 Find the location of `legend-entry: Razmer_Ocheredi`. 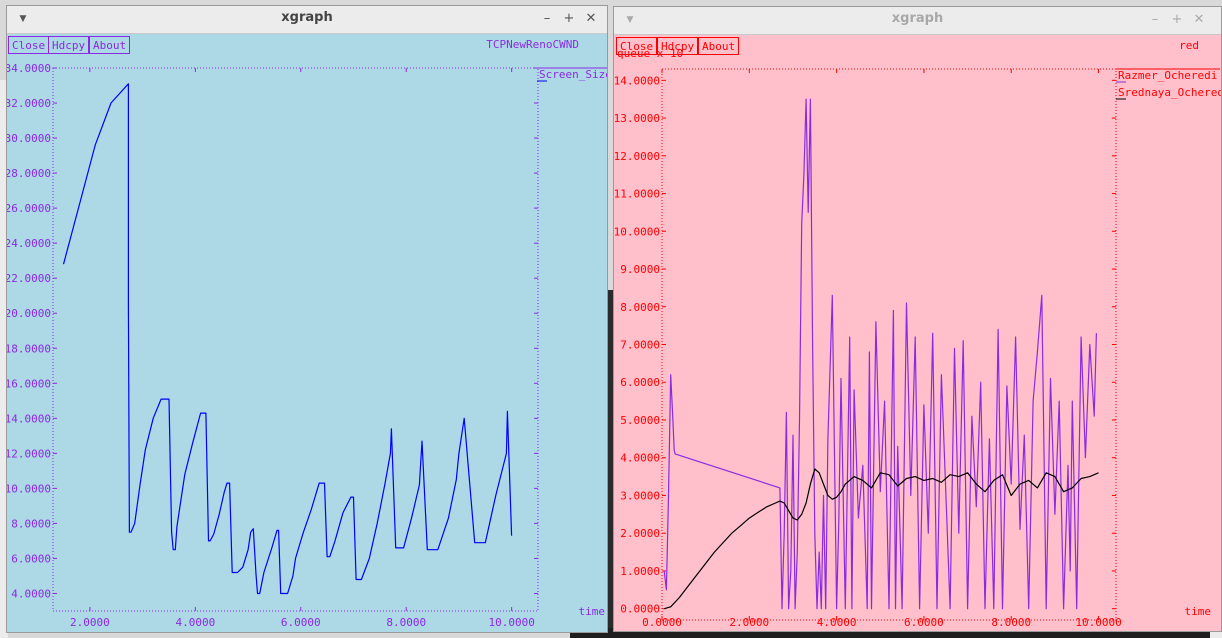

legend-entry: Razmer_Ocheredi is located at coordinates (1167, 75).